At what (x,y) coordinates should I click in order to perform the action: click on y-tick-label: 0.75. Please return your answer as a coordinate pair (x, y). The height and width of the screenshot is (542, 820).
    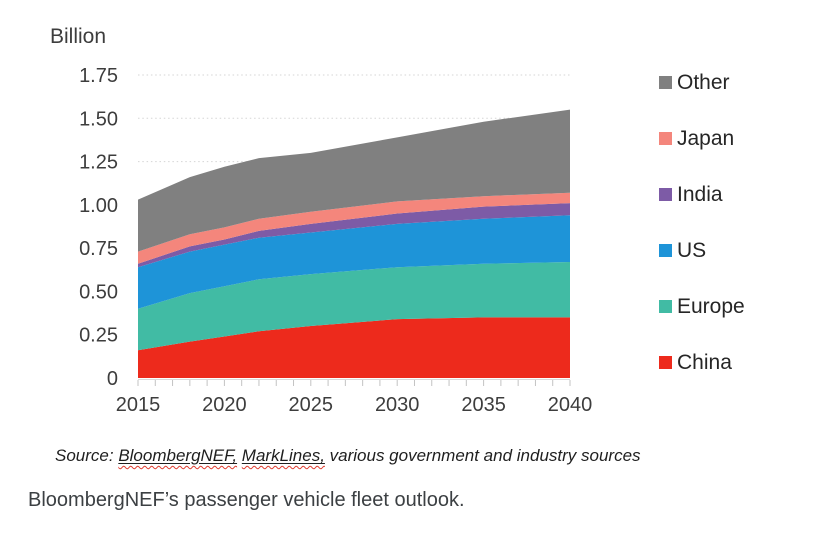
    Looking at the image, I should click on (98, 249).